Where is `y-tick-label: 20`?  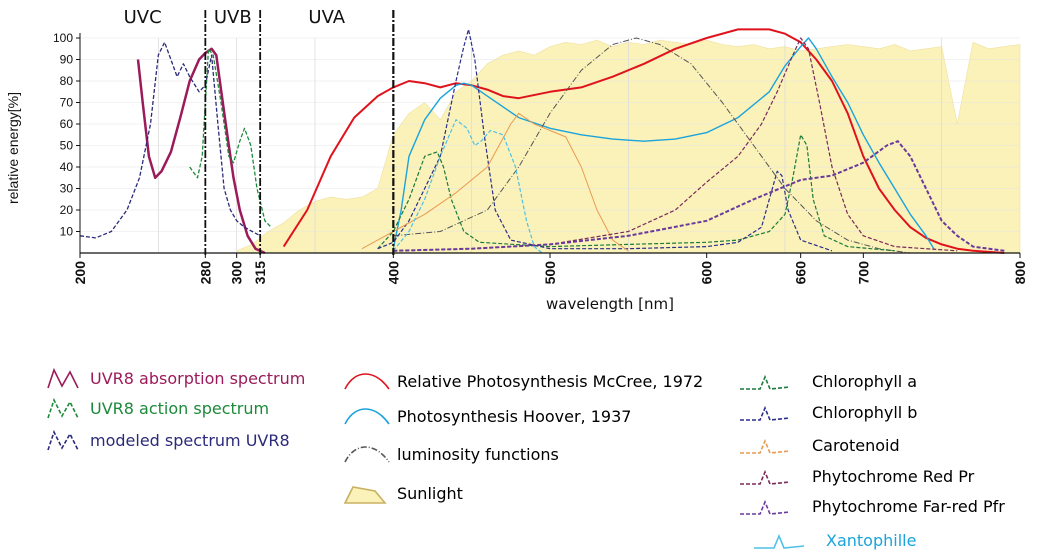 y-tick-label: 20 is located at coordinates (67, 210).